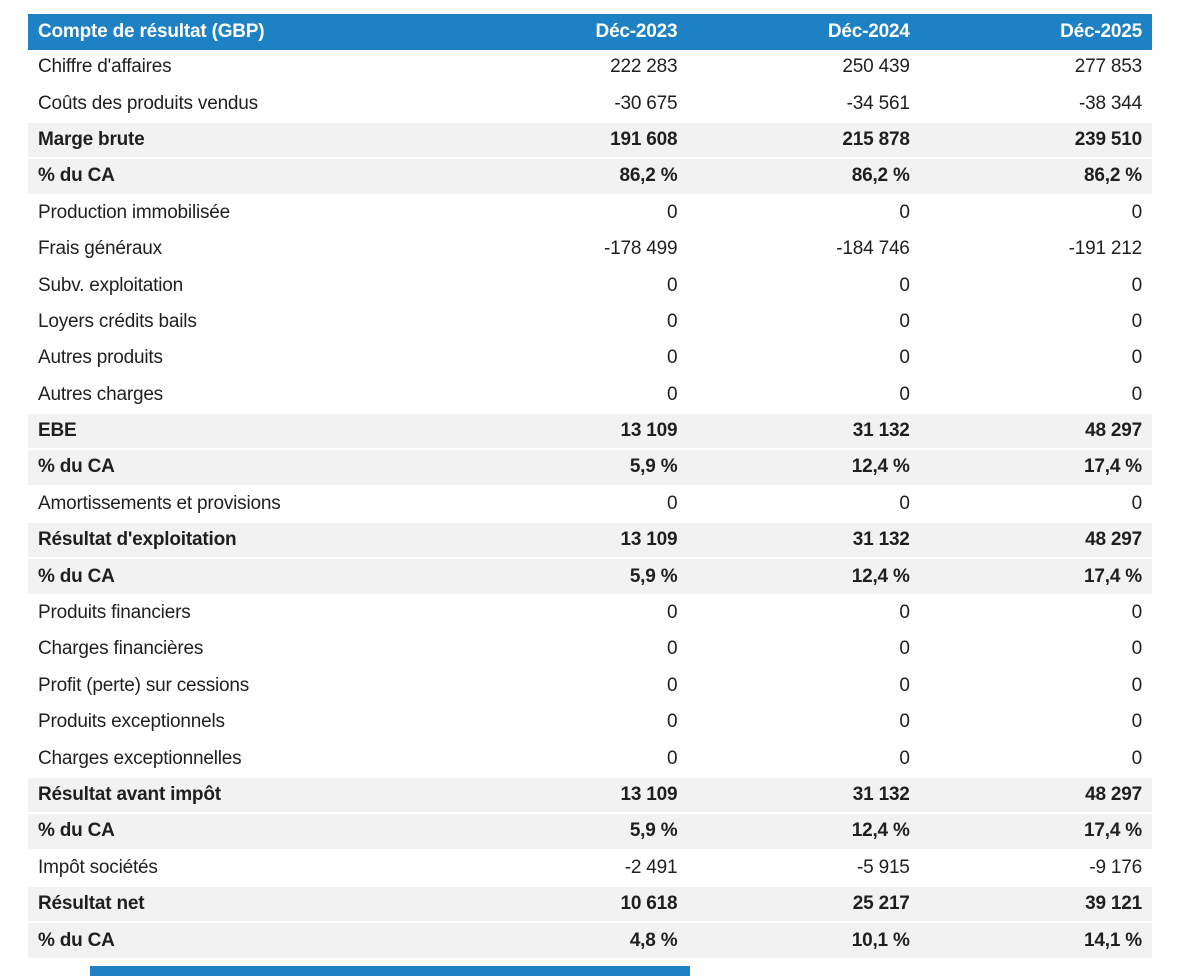 The image size is (1200, 976). I want to click on row-label: Résultat d'exploitation, so click(242, 541).